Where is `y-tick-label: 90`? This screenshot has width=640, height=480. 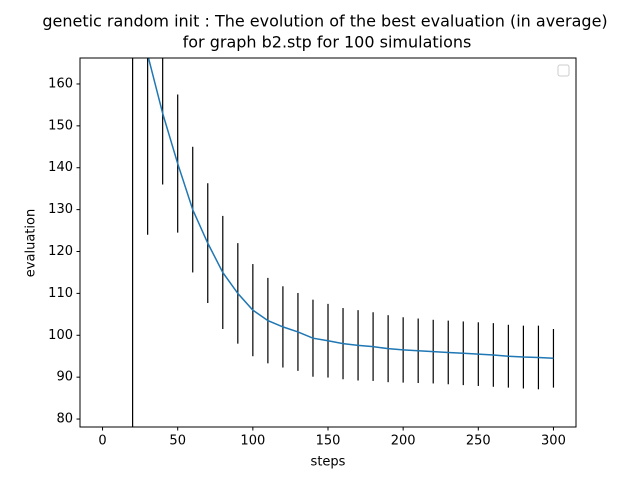 y-tick-label: 90 is located at coordinates (64, 377).